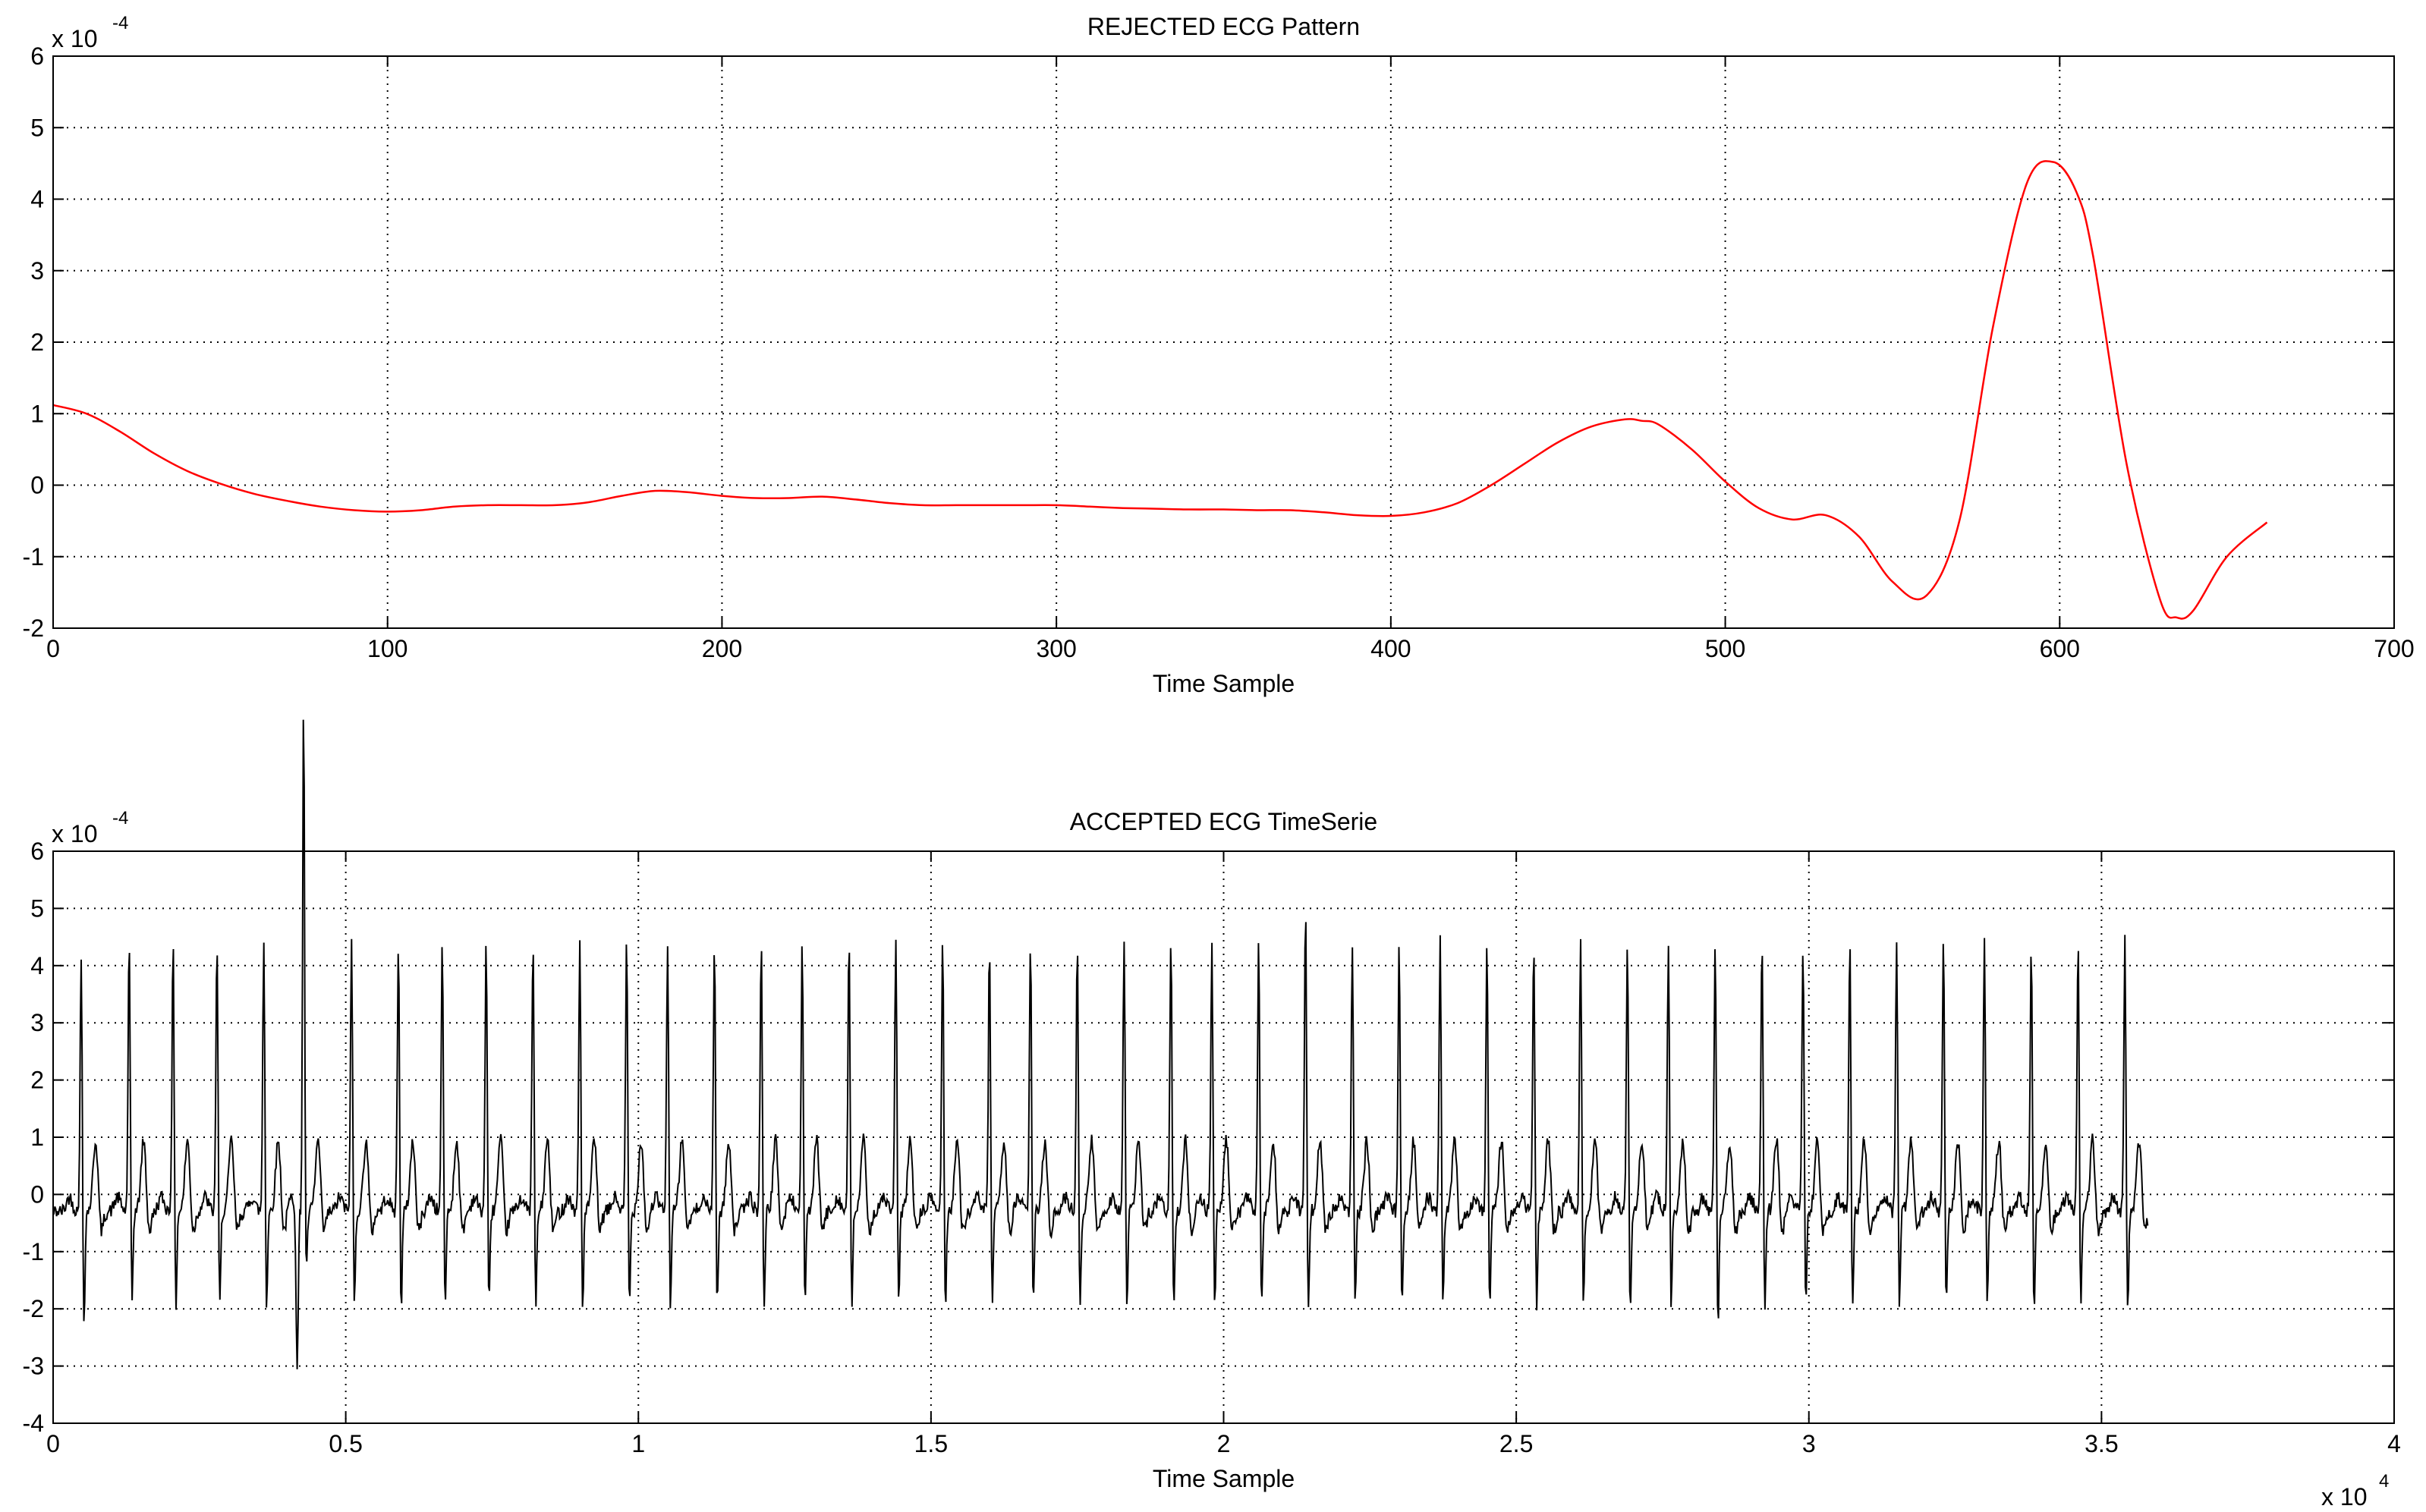 This screenshot has height=1512, width=2426. I want to click on y-tick-label: -3, so click(33, 1366).